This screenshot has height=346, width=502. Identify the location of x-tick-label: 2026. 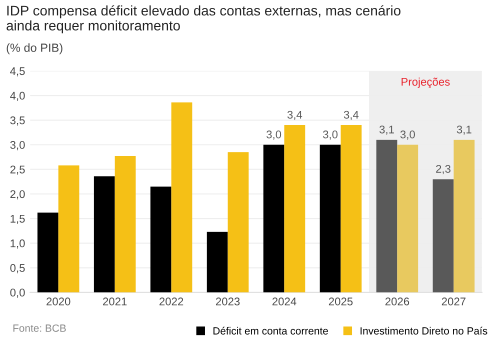
(397, 302).